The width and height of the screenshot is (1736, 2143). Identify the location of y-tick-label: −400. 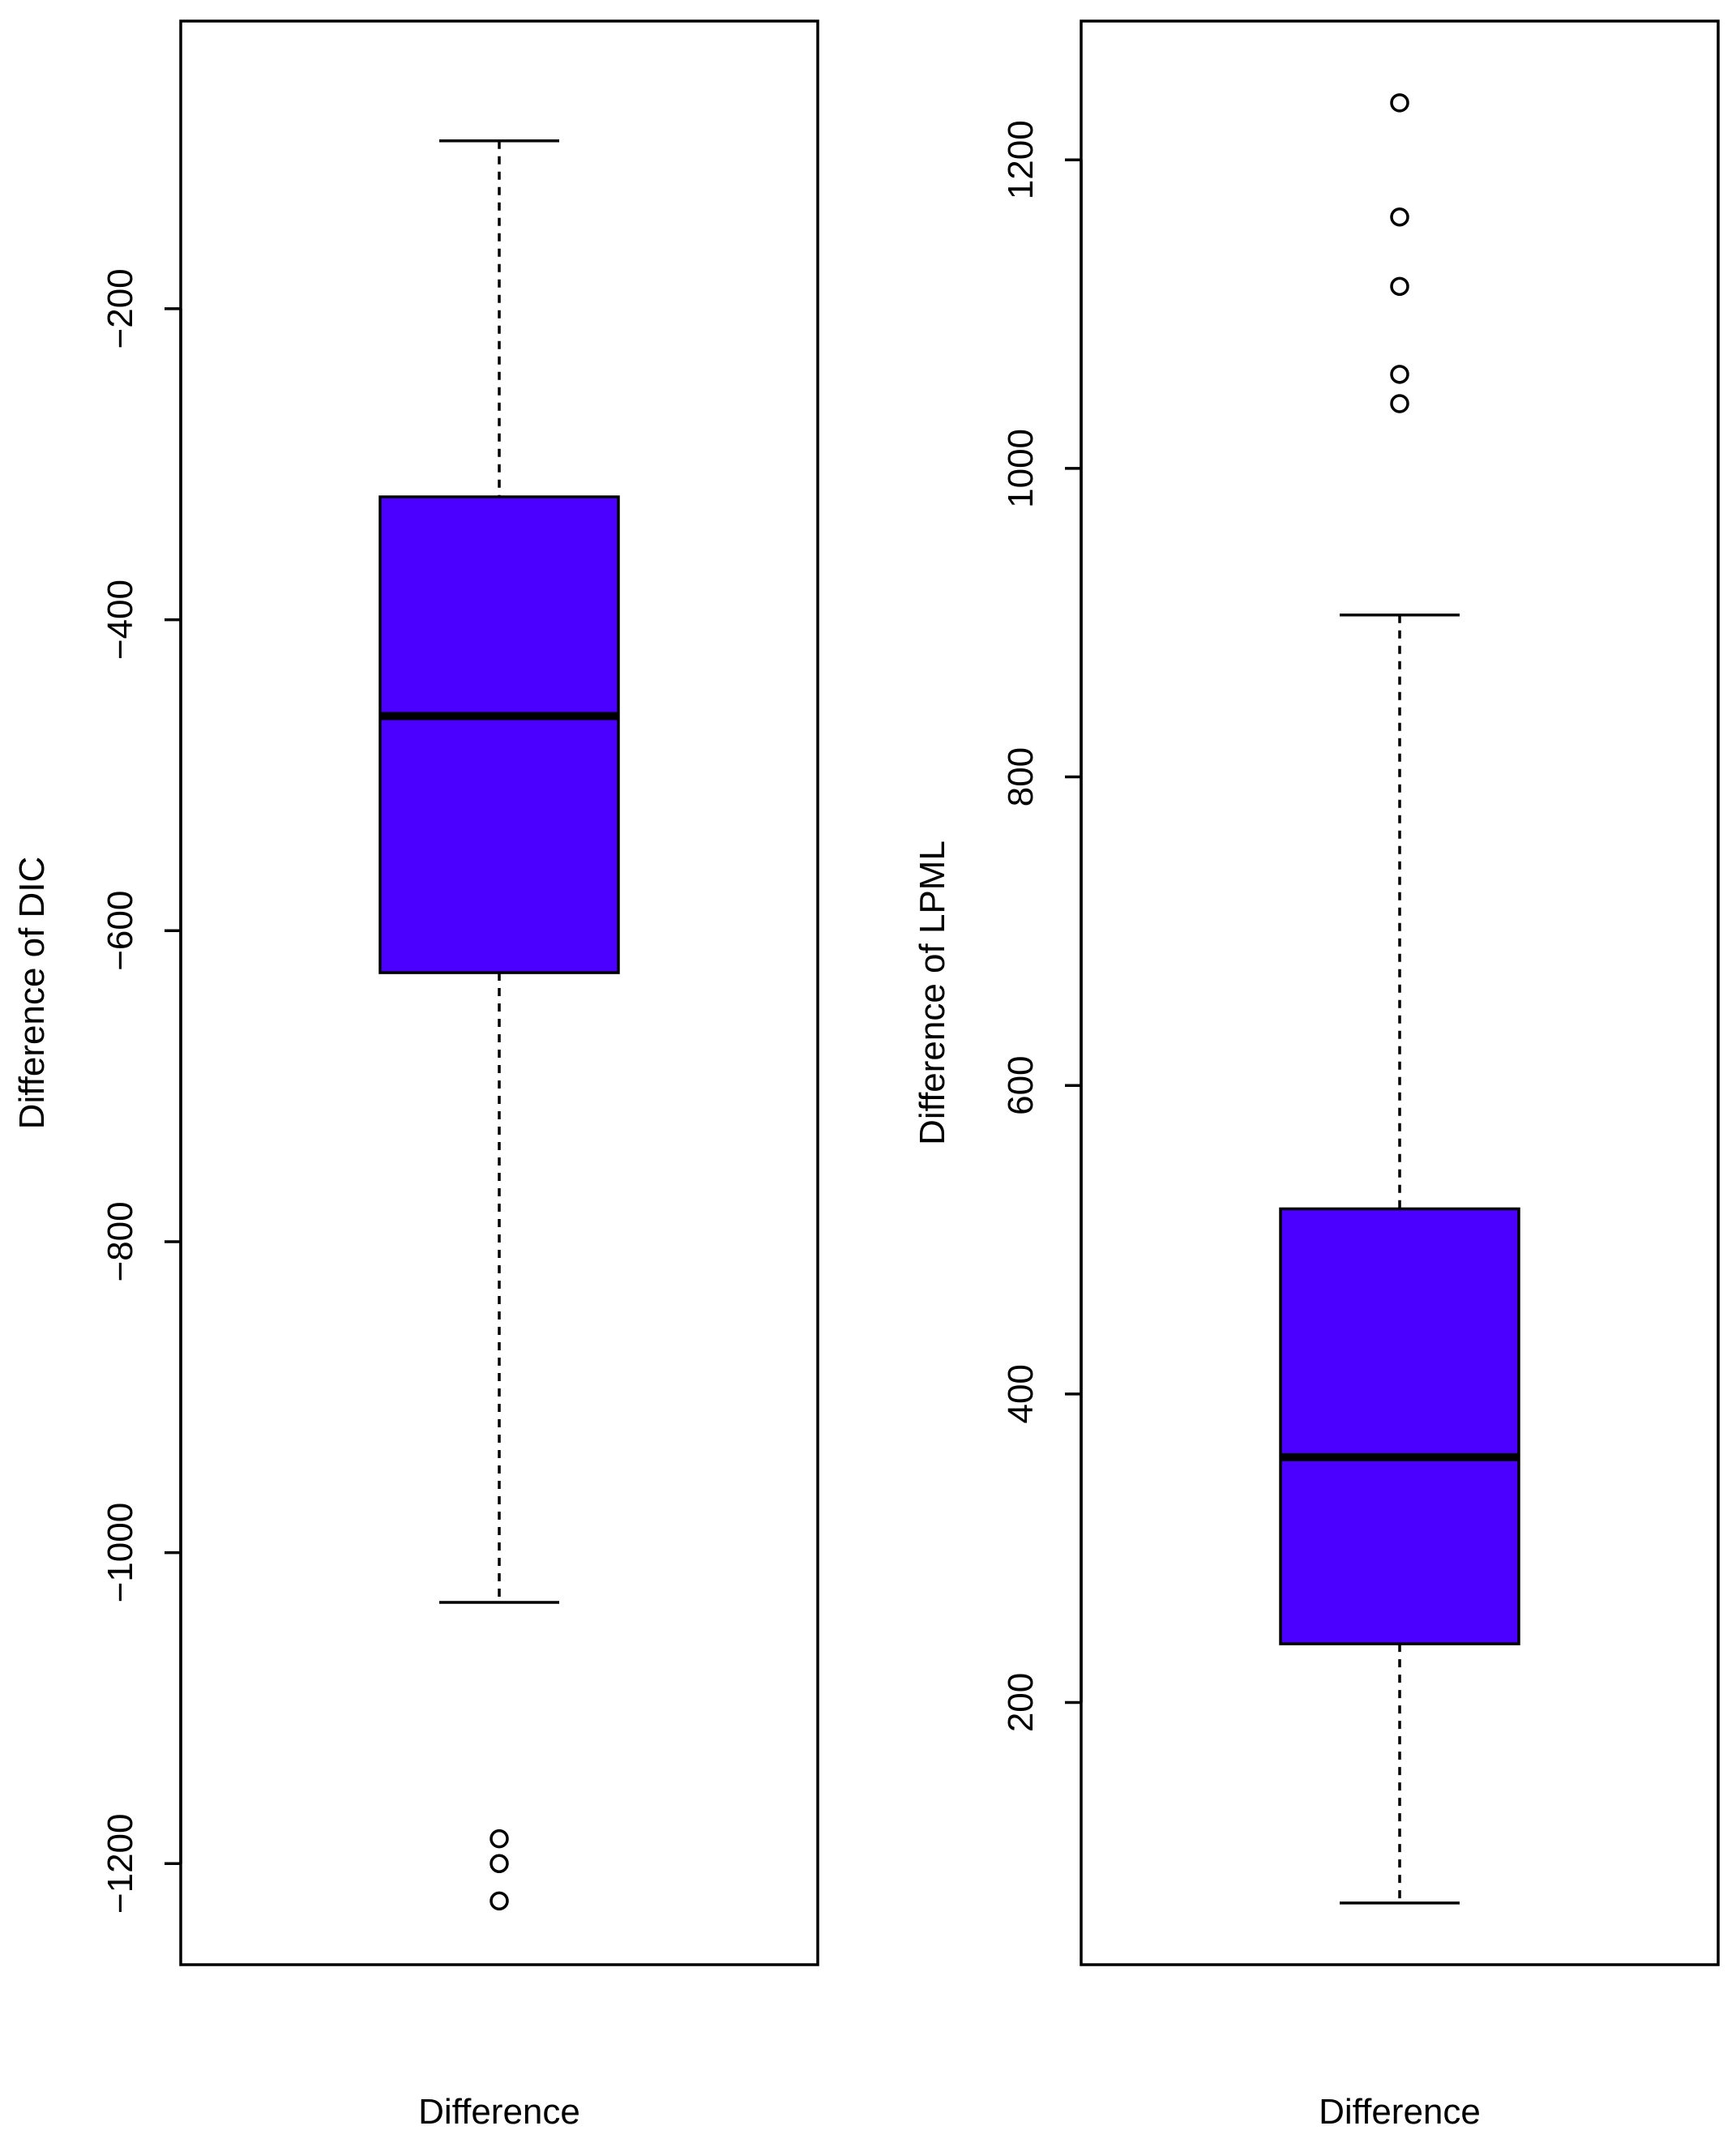
(120, 620).